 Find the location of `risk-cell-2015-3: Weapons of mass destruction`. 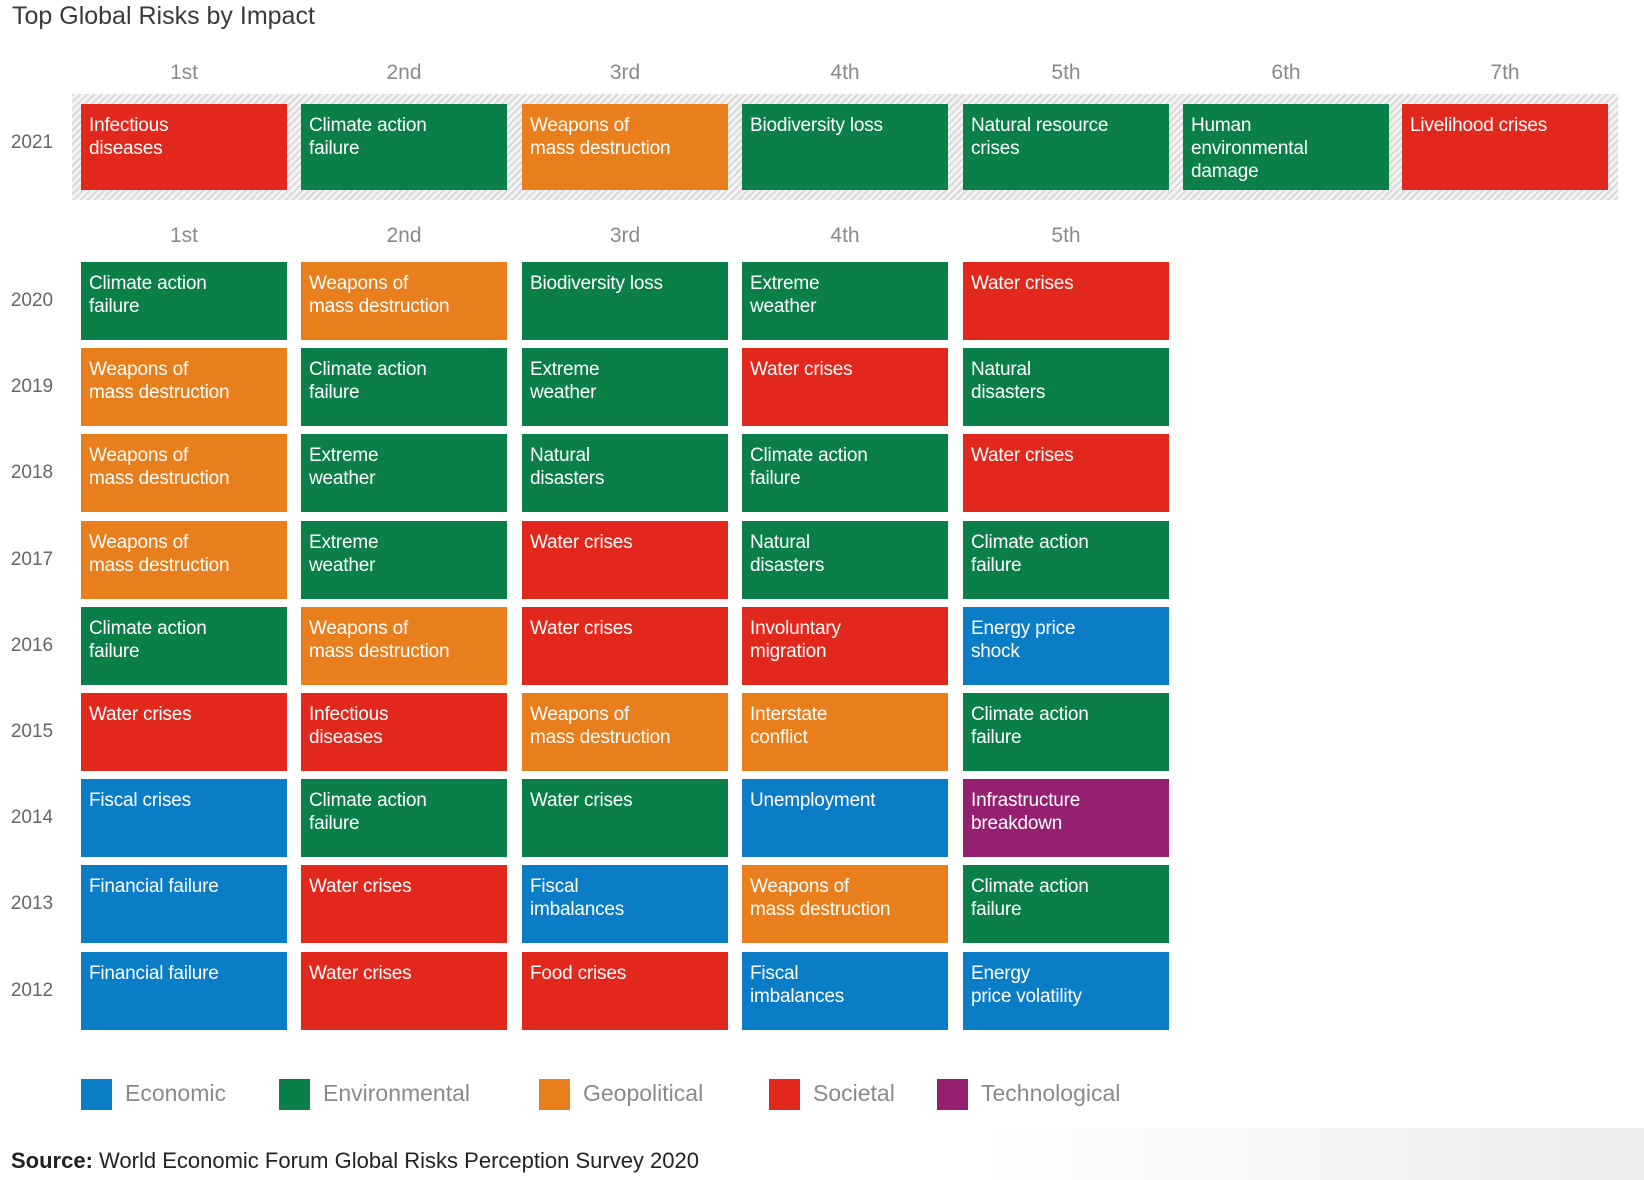

risk-cell-2015-3: Weapons of mass destruction is located at coordinates (625, 732).